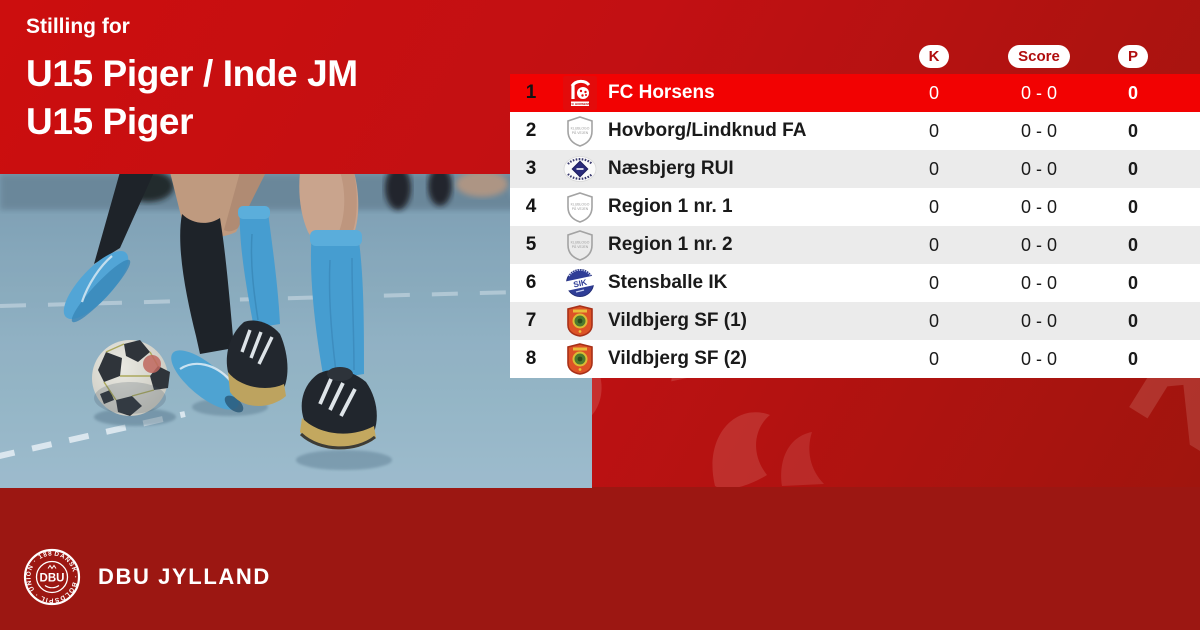 The image size is (1200, 630). Describe the element at coordinates (531, 130) in the screenshot. I see `position-cell: 2` at that location.